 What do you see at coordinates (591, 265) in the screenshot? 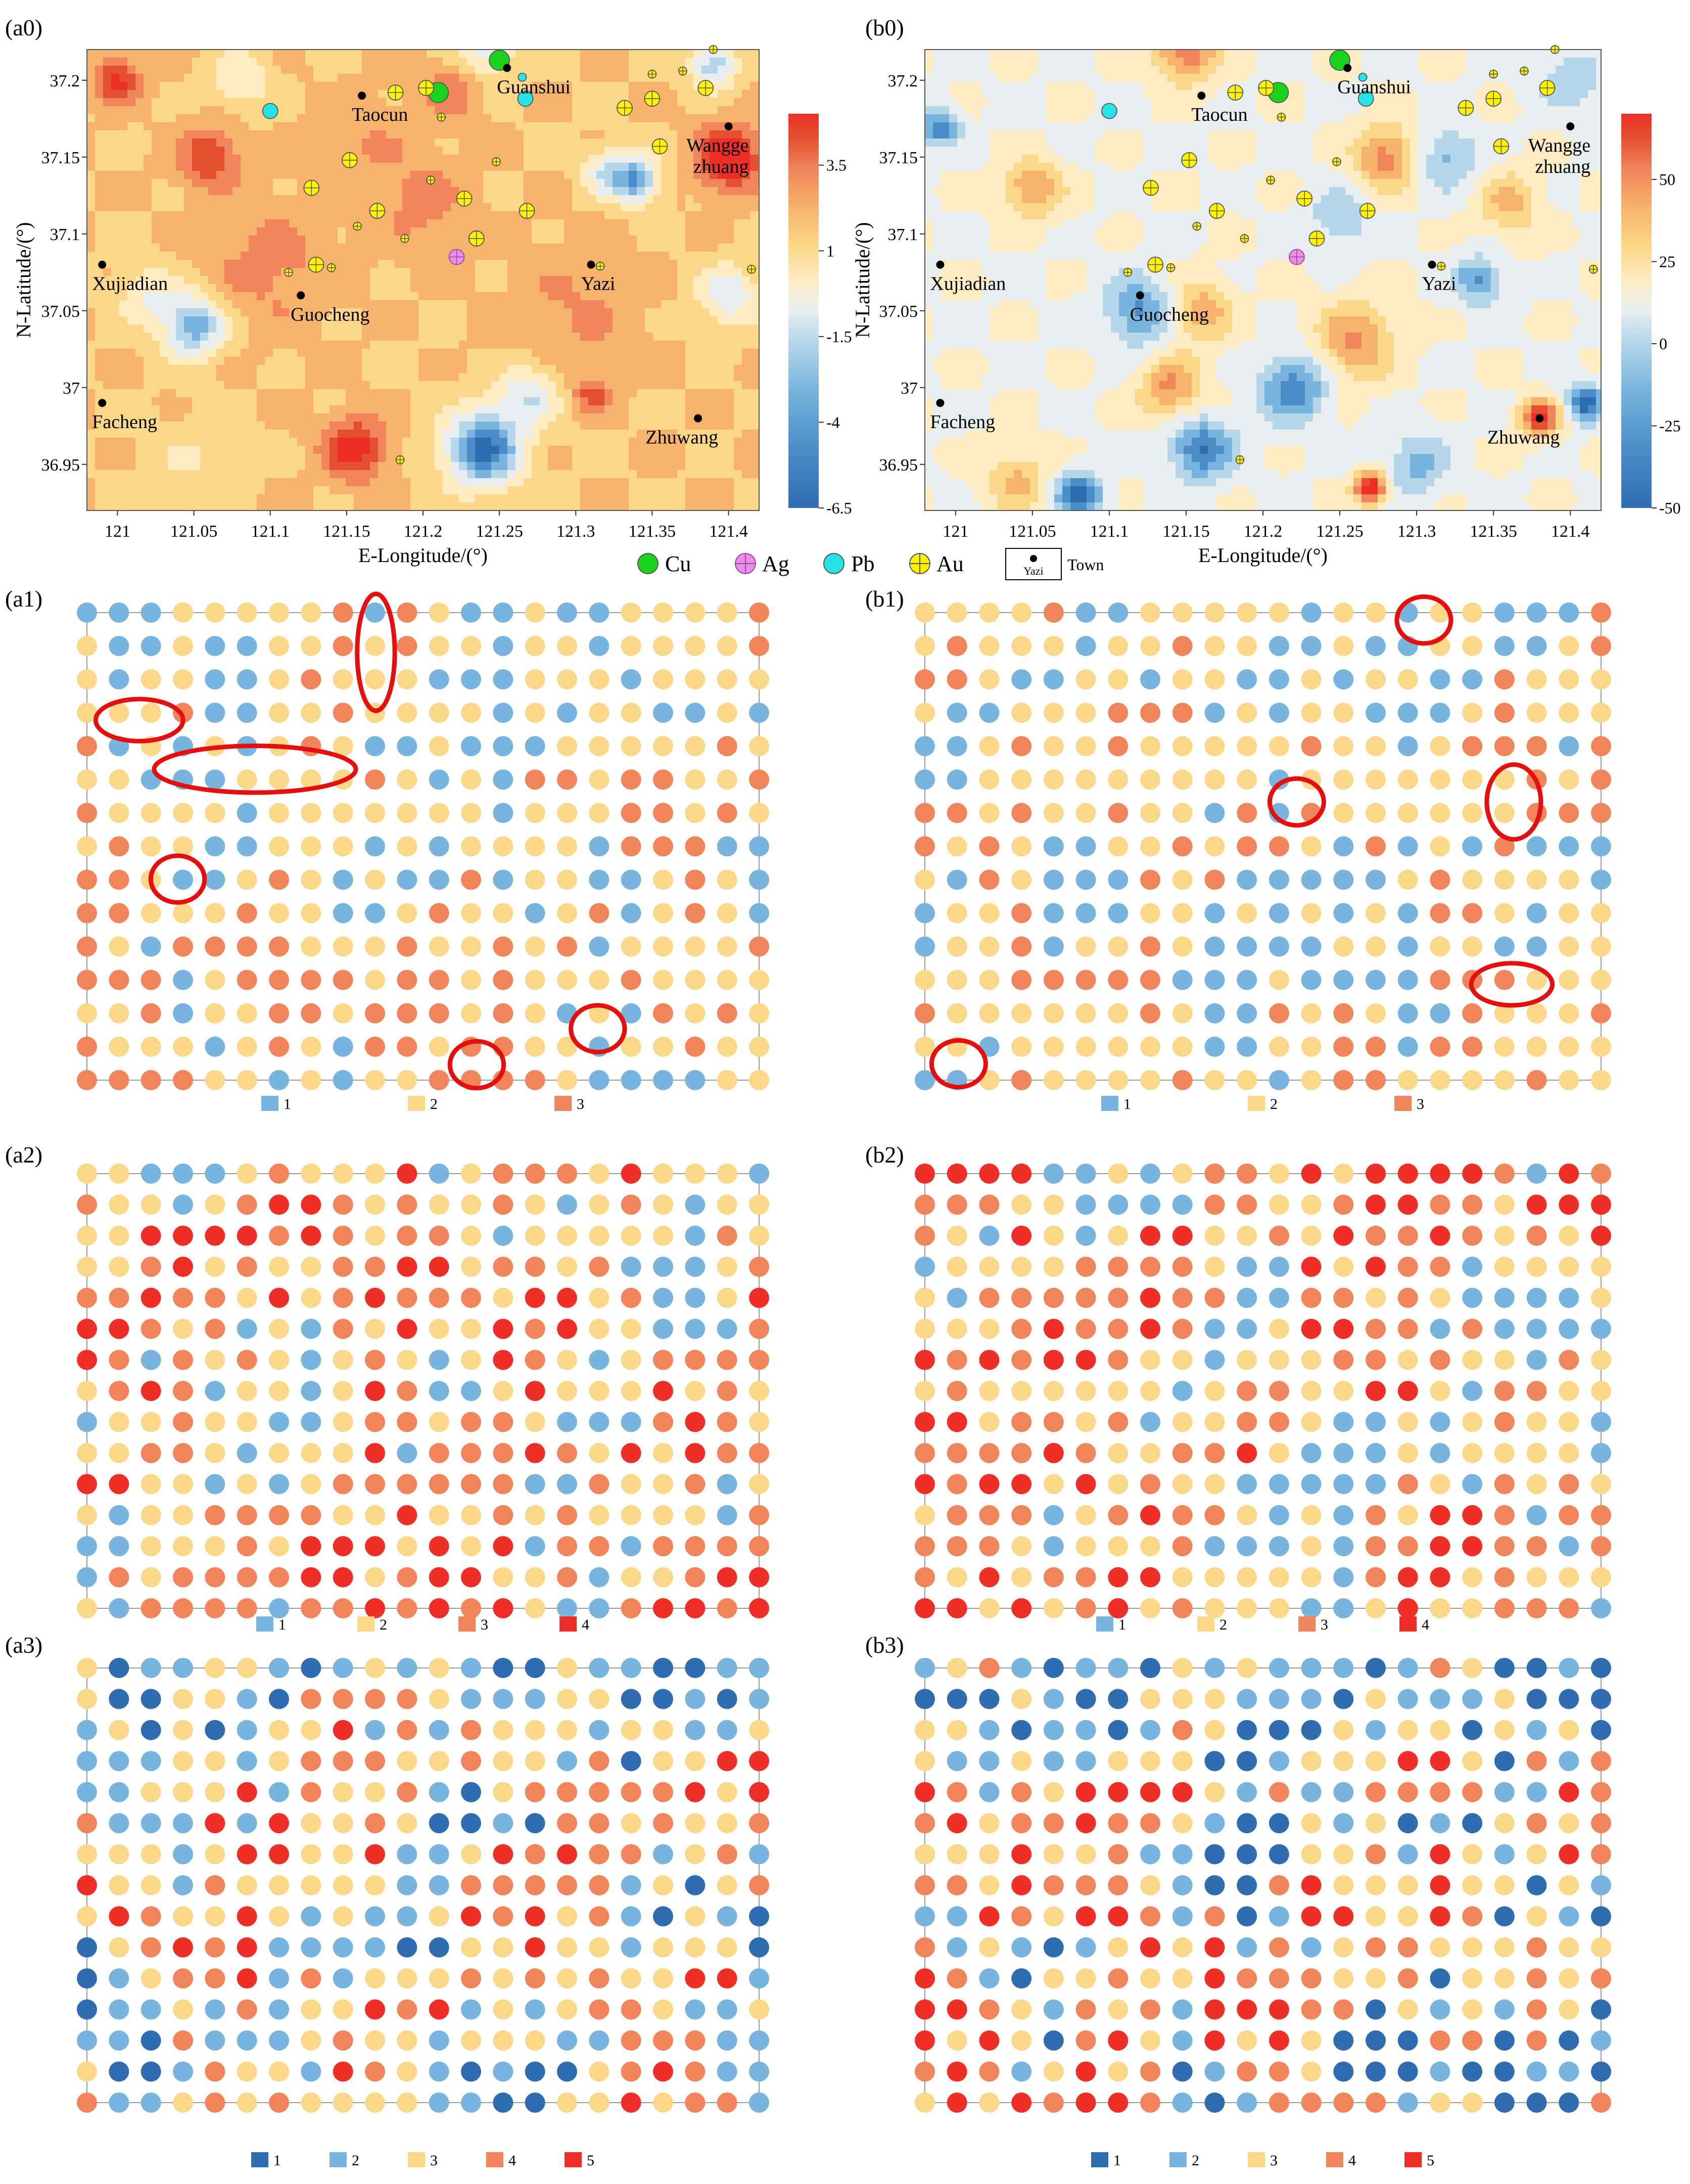
I see `town-marker` at bounding box center [591, 265].